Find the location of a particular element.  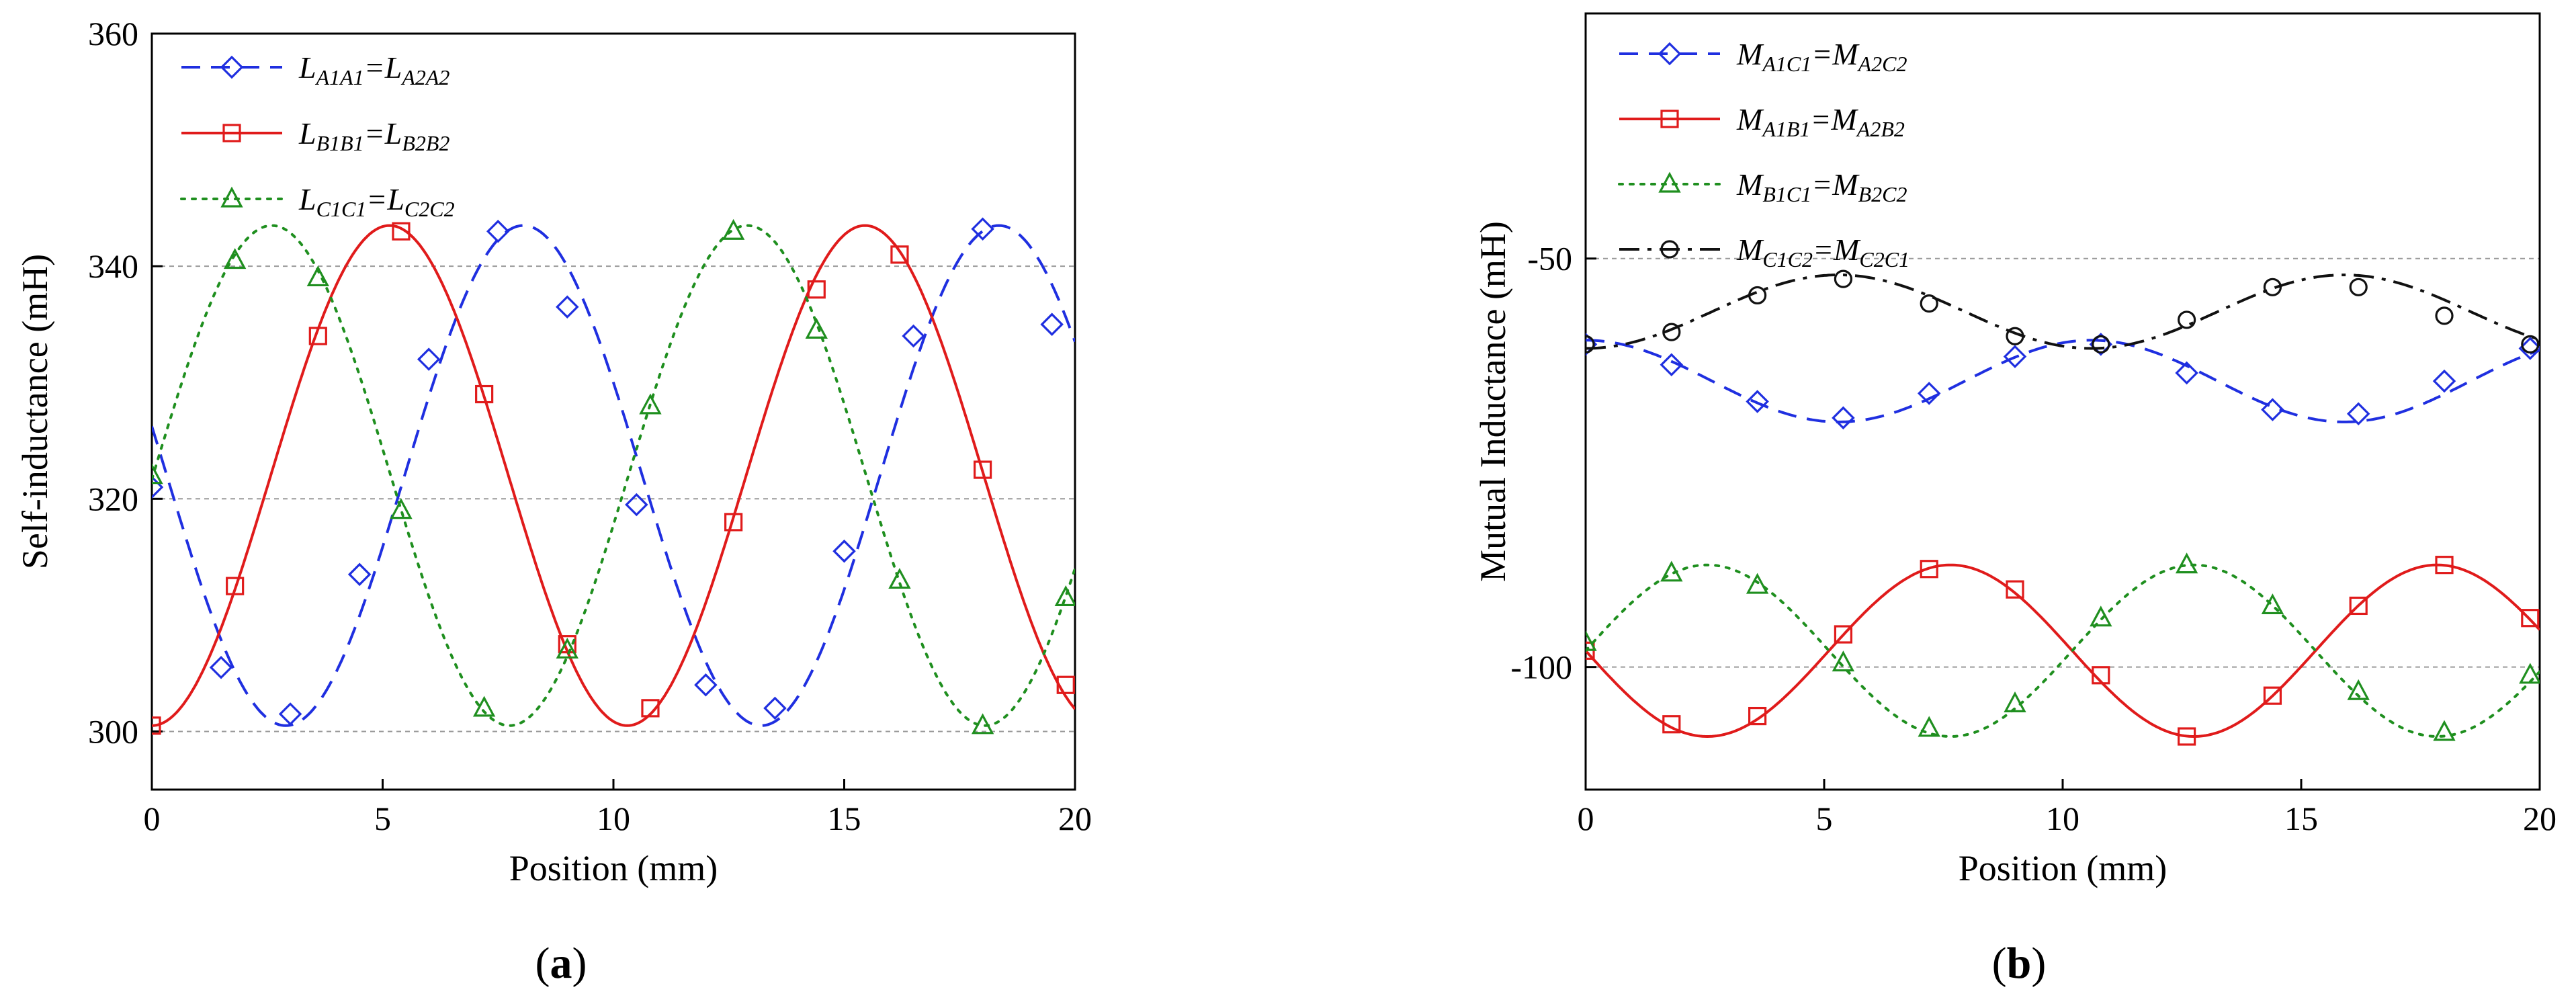

legend-entry: MA1B1=MA2B2 is located at coordinates (1820, 122).